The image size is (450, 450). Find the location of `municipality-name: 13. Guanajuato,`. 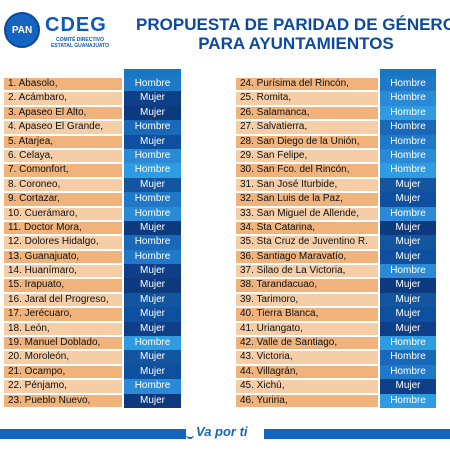

municipality-name: 13. Guanajuato, is located at coordinates (63, 257).